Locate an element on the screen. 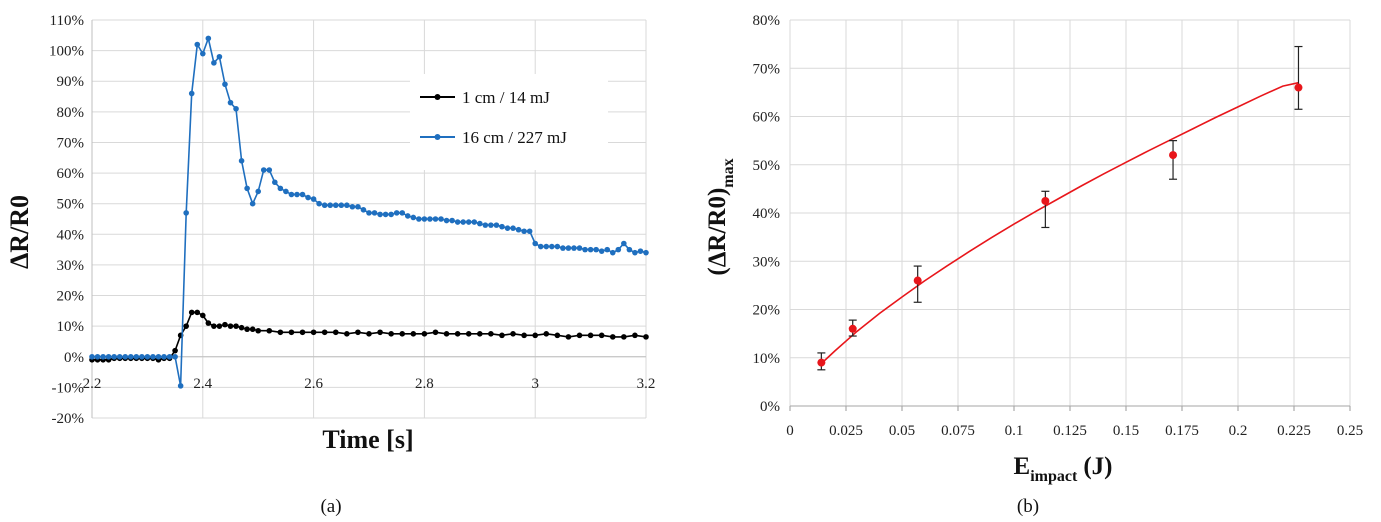 The image size is (1381, 522). chart-b-x-axis-title: Eimpact (J) is located at coordinates (1063, 469).